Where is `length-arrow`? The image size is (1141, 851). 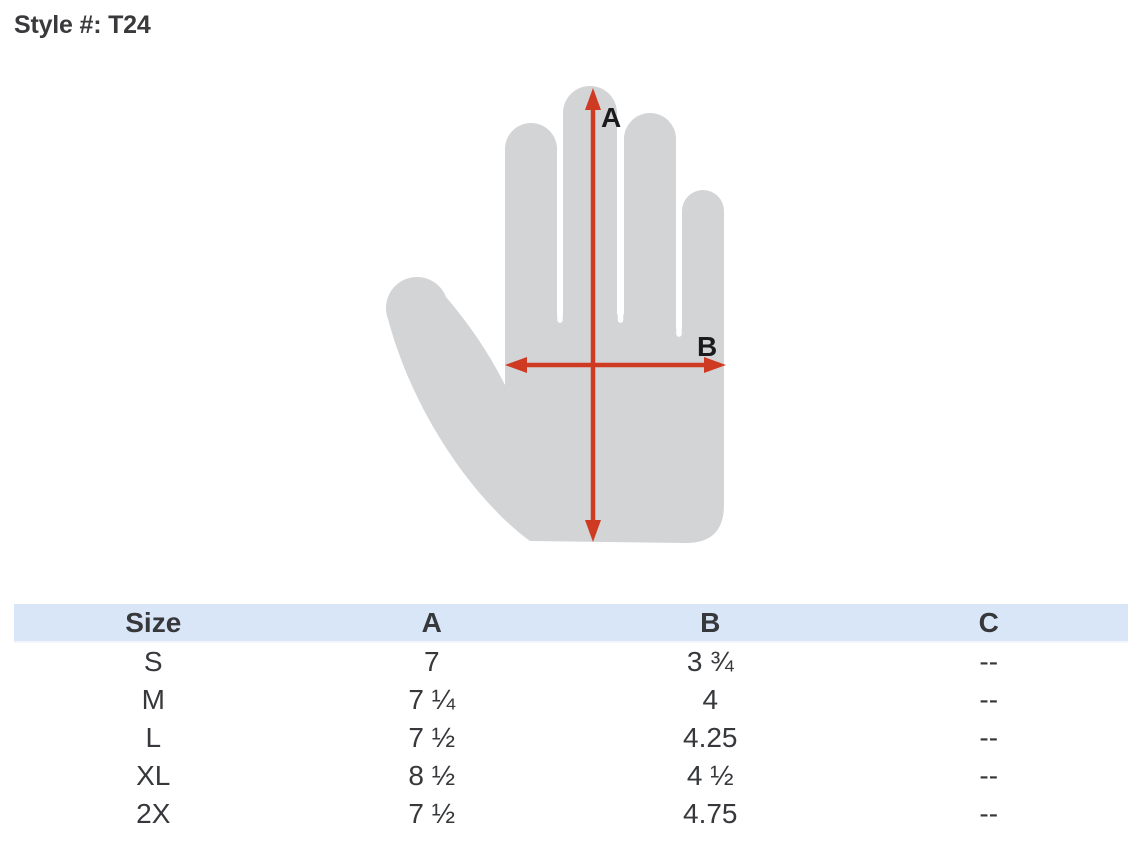 length-arrow is located at coordinates (593, 315).